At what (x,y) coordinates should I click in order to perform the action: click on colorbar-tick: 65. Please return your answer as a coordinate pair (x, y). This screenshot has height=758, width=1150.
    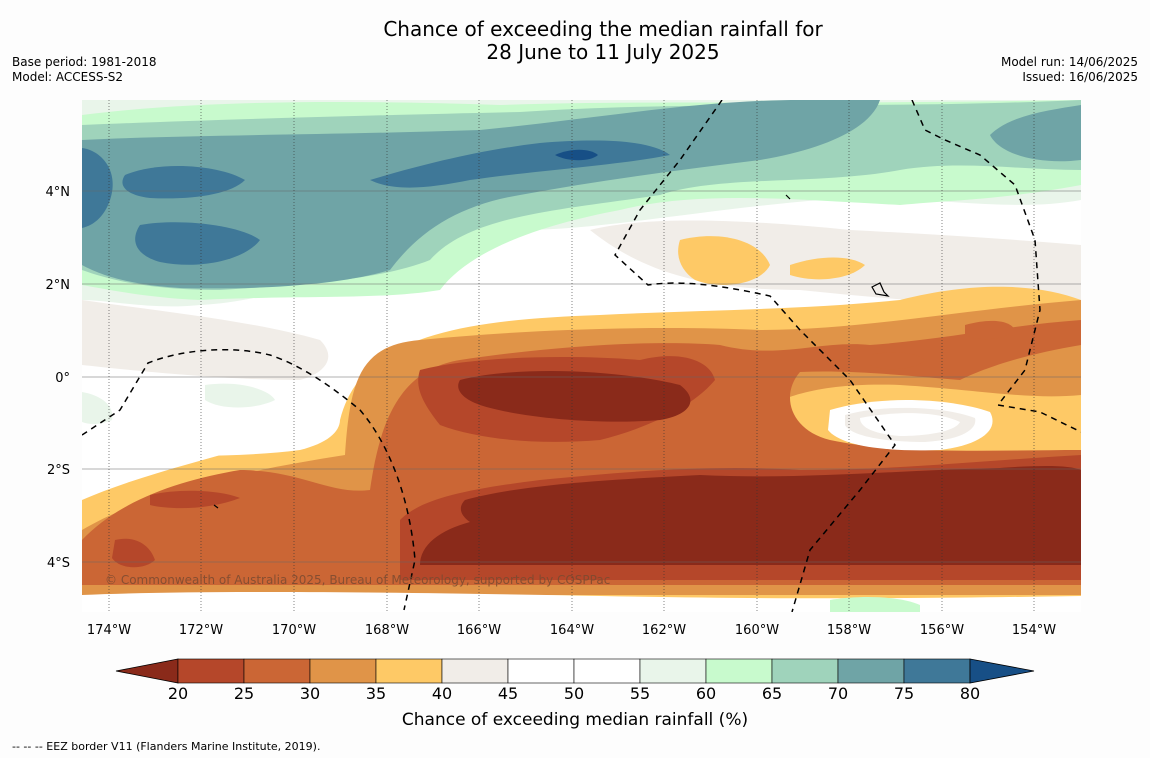
    Looking at the image, I should click on (772, 693).